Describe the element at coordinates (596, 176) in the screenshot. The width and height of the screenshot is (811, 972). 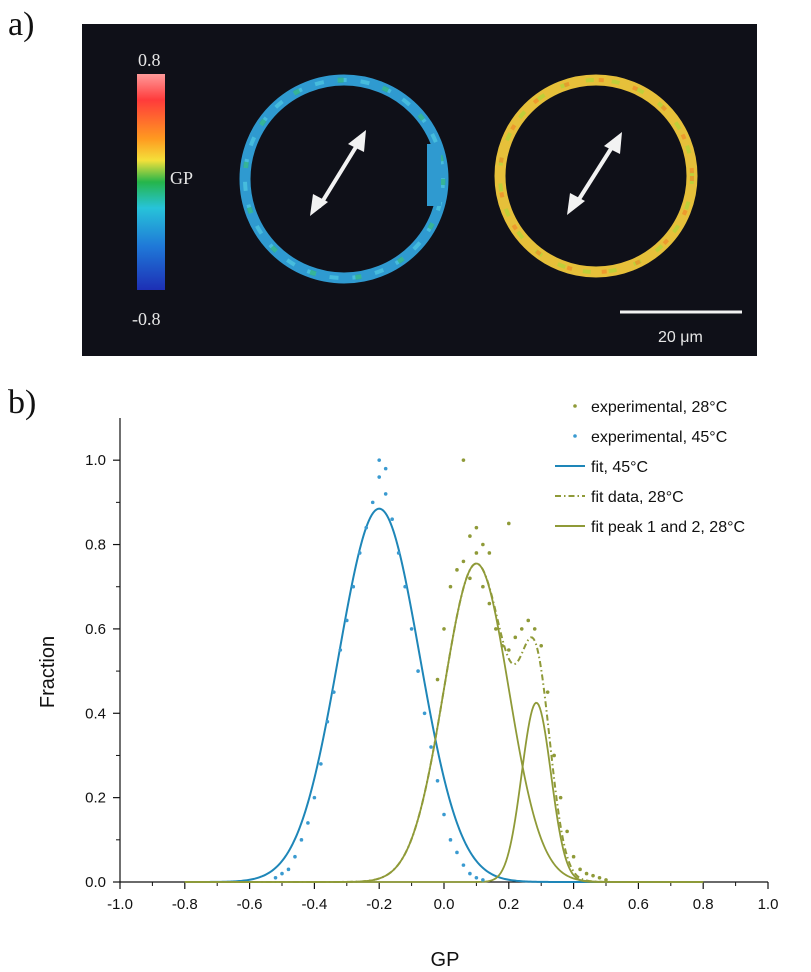
I see `vesicle-28c` at that location.